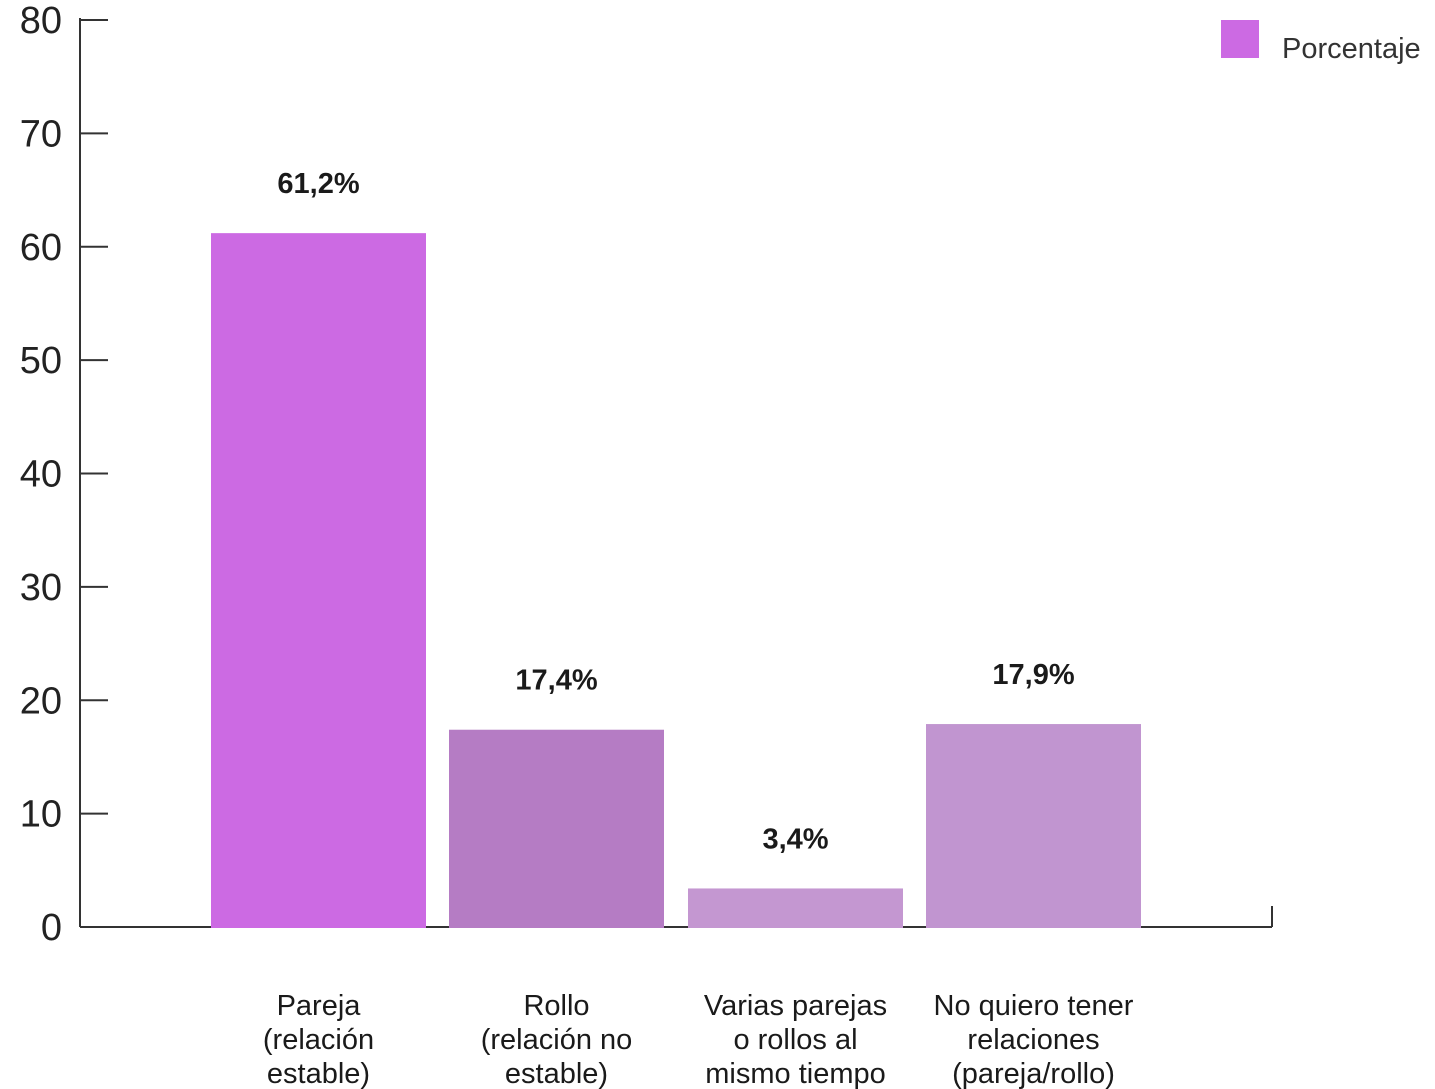 The image size is (1435, 1089). What do you see at coordinates (41, 588) in the screenshot?
I see `y-tick-label: 30` at bounding box center [41, 588].